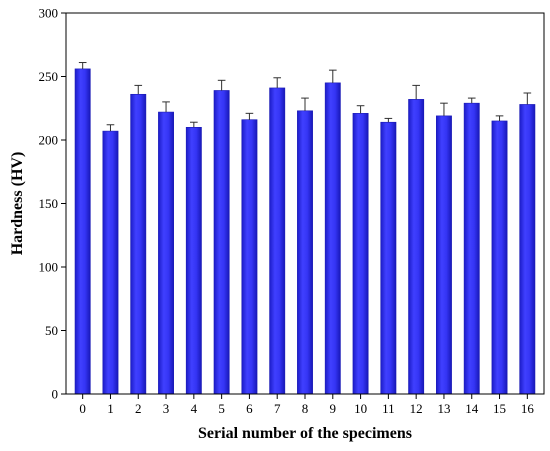  Describe the element at coordinates (333, 408) in the screenshot. I see `x-tick-label-9: 9` at that location.